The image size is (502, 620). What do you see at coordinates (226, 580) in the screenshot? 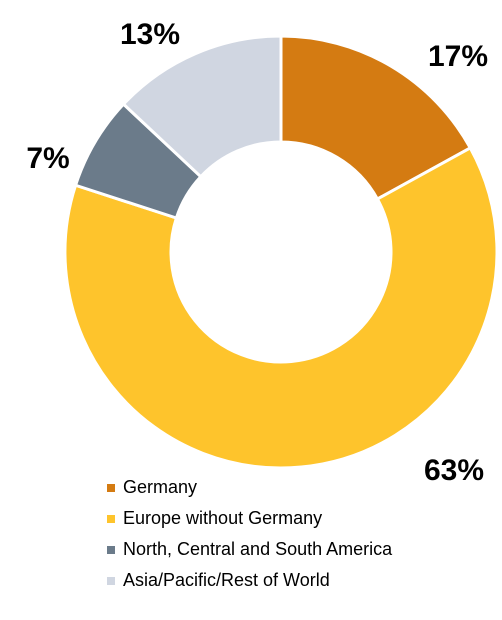
I see `legend-label: Asia/Pacific/Rest of World` at bounding box center [226, 580].